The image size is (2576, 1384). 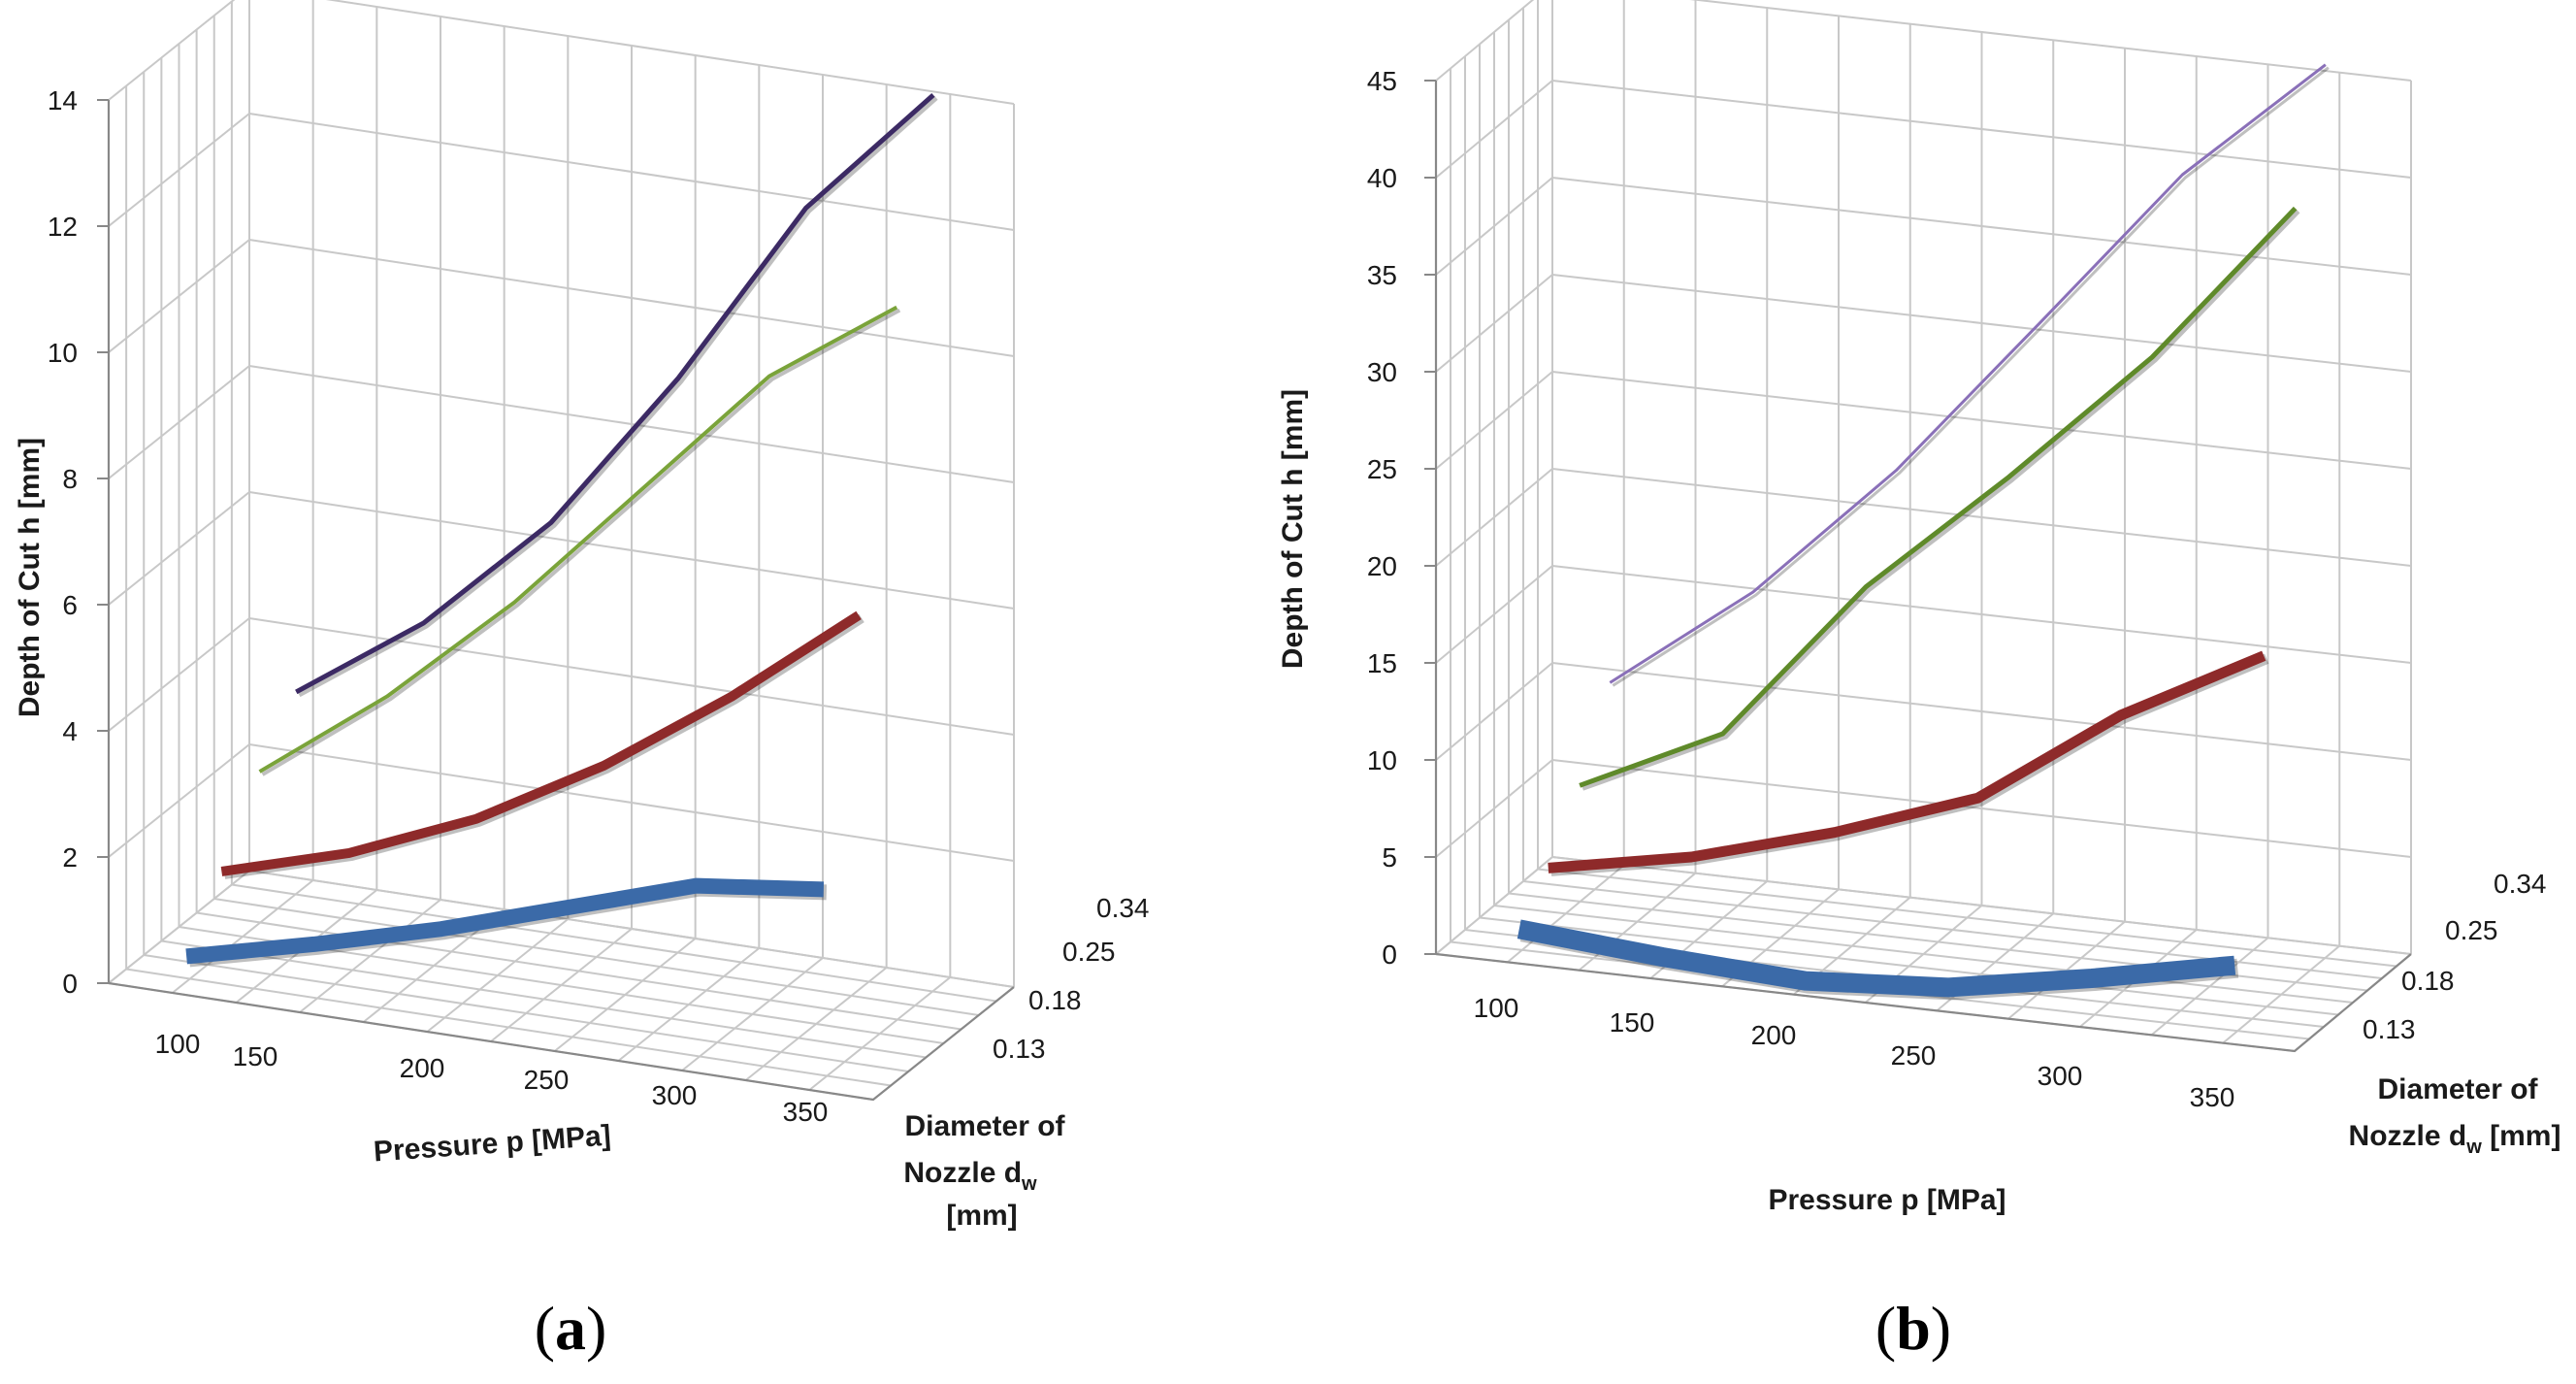 What do you see at coordinates (63, 100) in the screenshot?
I see `y-tick-label: 14` at bounding box center [63, 100].